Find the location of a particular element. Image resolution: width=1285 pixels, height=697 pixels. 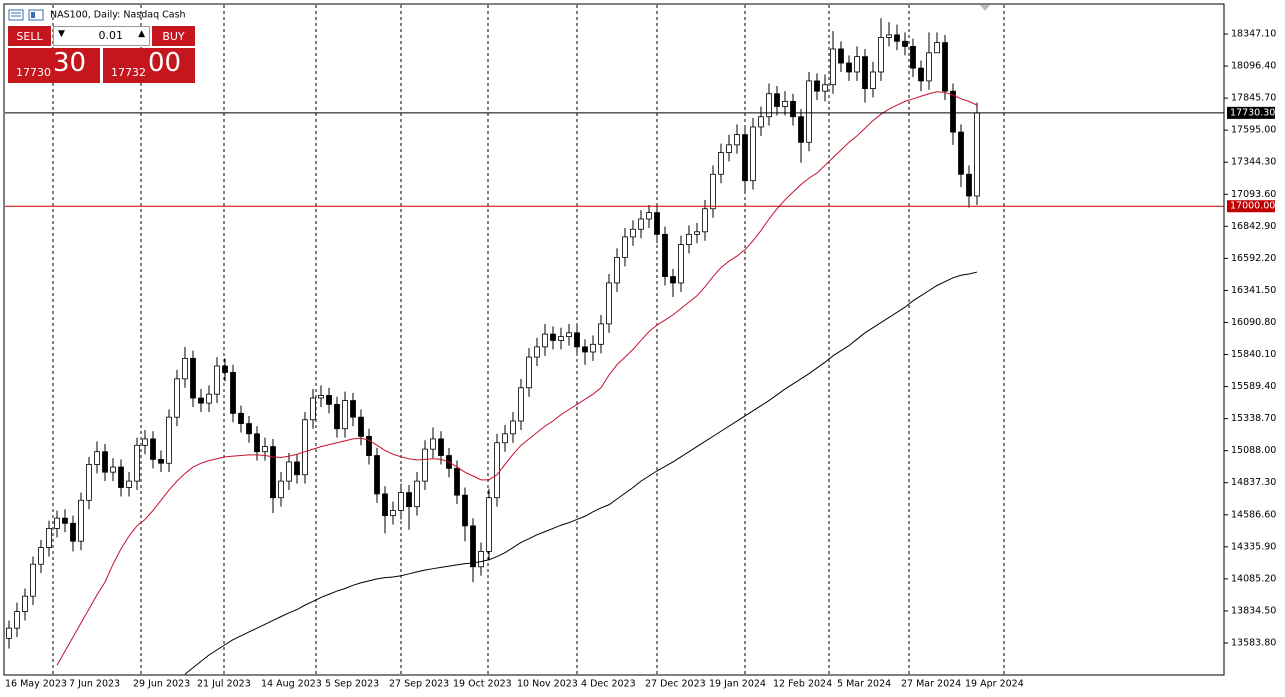

x-tick-label: 14 Aug 2023 is located at coordinates (291, 684).